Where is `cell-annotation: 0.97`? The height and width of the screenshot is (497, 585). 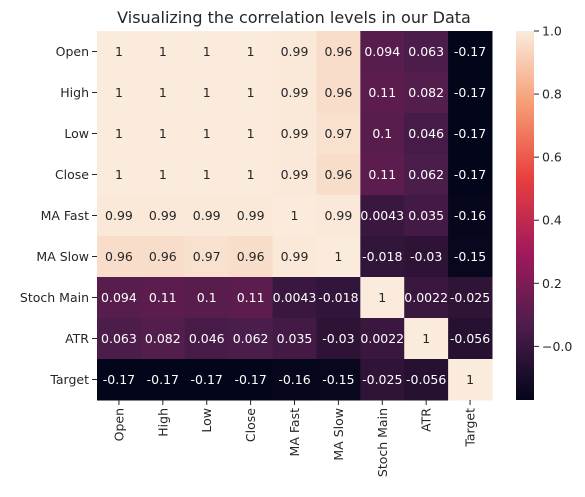
cell-annotation: 0.97 is located at coordinates (338, 133).